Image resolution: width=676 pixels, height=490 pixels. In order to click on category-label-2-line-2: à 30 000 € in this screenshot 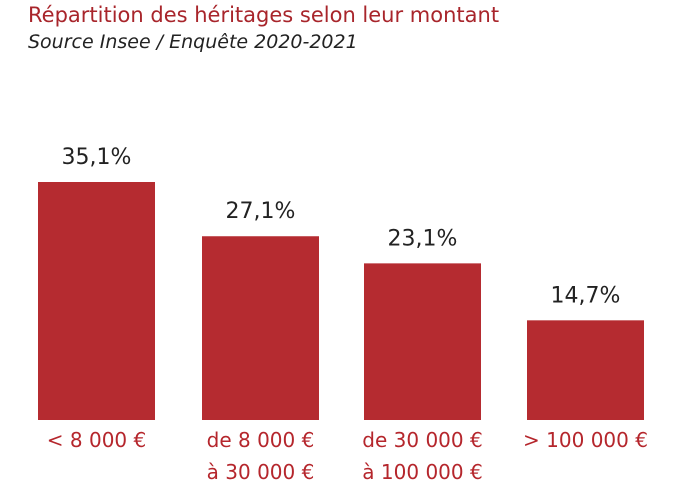, I will do `click(261, 472)`.